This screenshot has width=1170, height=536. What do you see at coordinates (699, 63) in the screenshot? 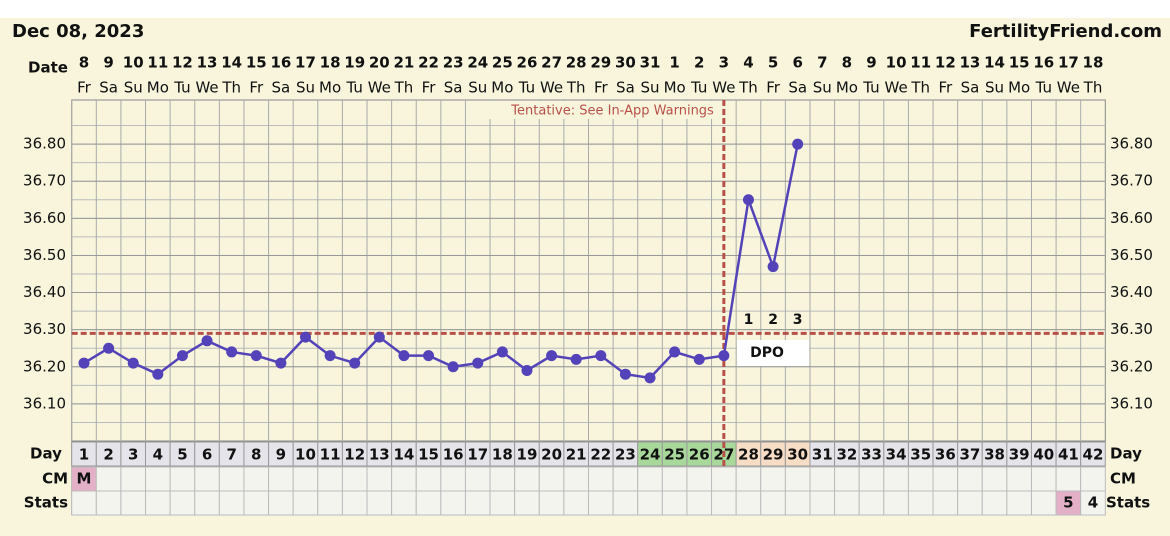
I see `date-number: 2` at bounding box center [699, 63].